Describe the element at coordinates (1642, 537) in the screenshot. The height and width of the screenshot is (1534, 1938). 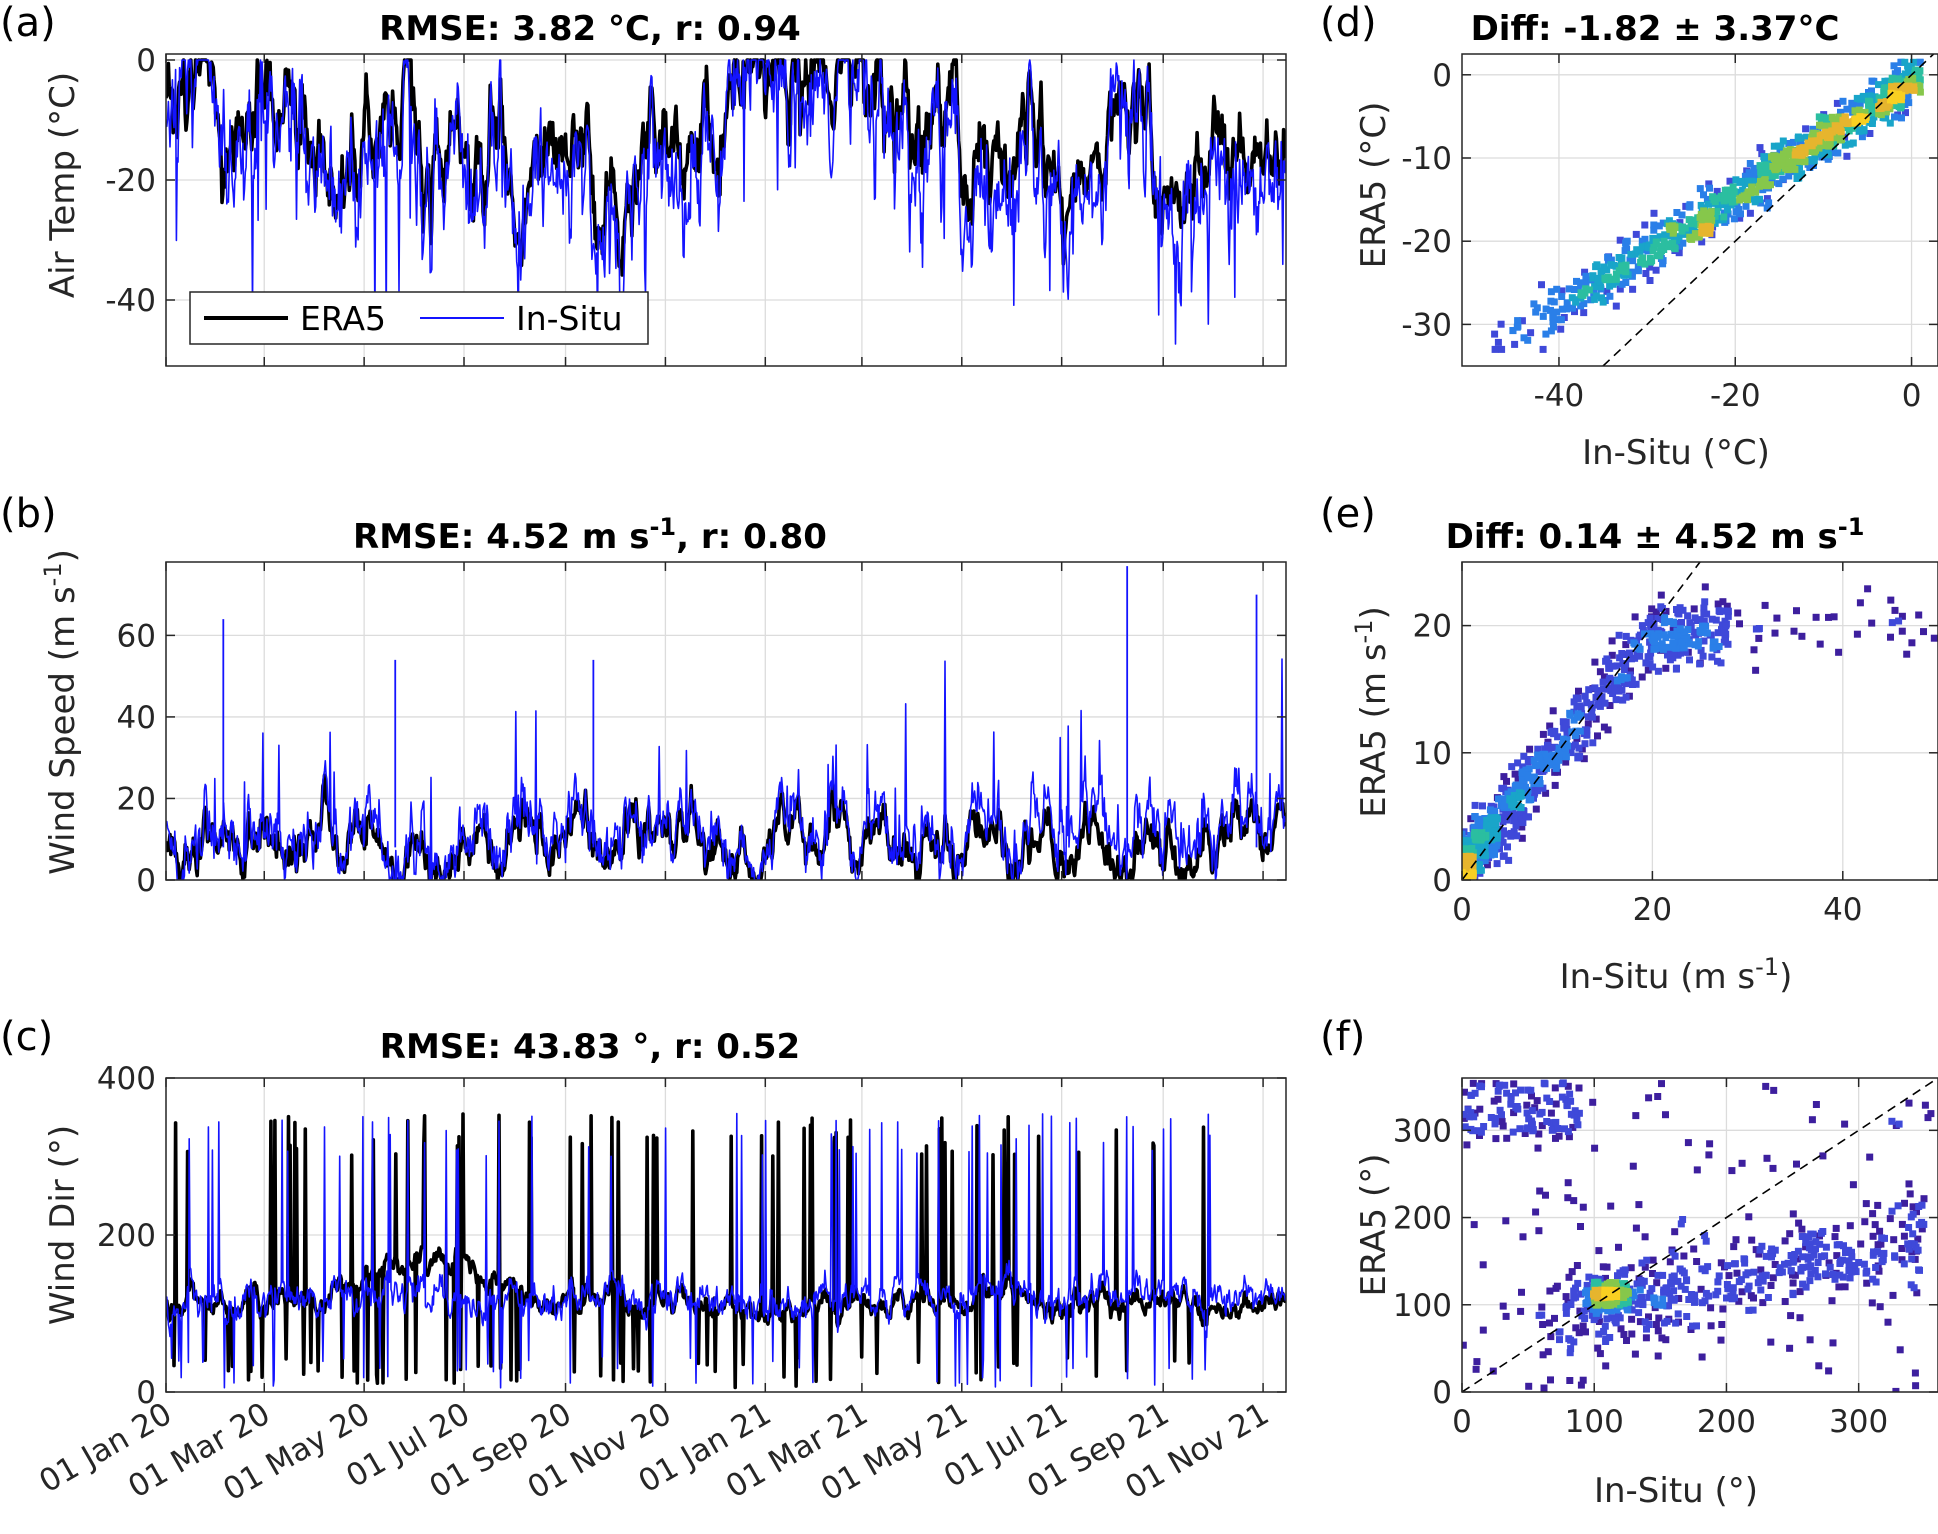
I see `title-e-main: Diff: 0.14 ± 4.52 m s` at that location.